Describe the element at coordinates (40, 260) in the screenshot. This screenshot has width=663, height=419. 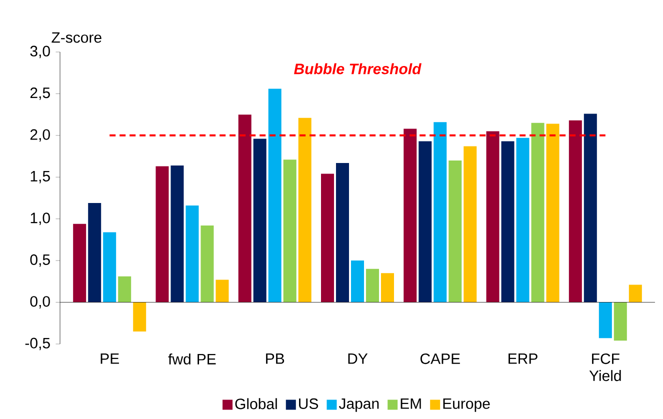
I see `y-tick-label: 0,5` at that location.